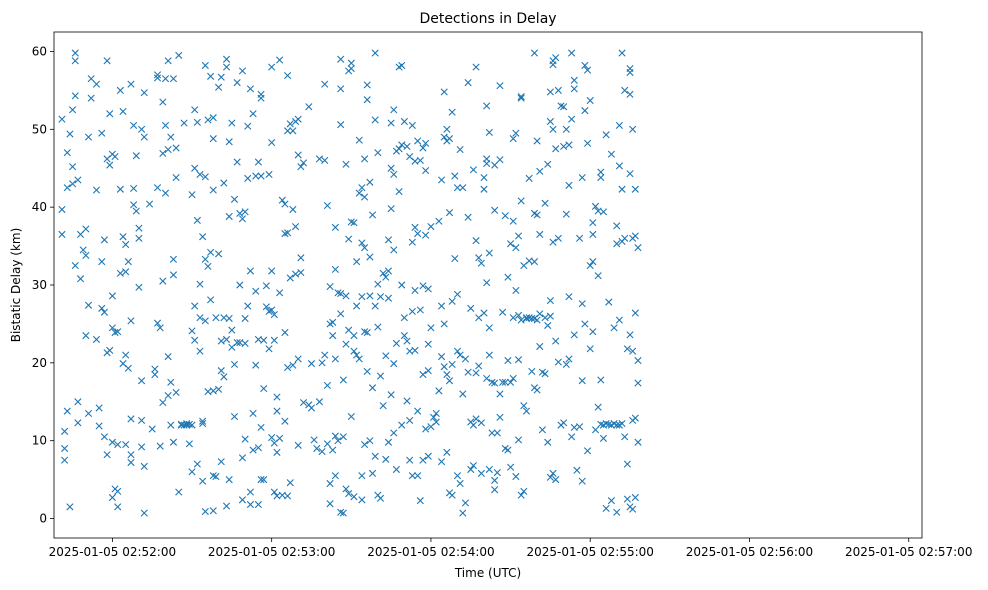  What do you see at coordinates (112, 552) in the screenshot?
I see `x-tick-label: 2025-01-05 02:52:00` at bounding box center [112, 552].